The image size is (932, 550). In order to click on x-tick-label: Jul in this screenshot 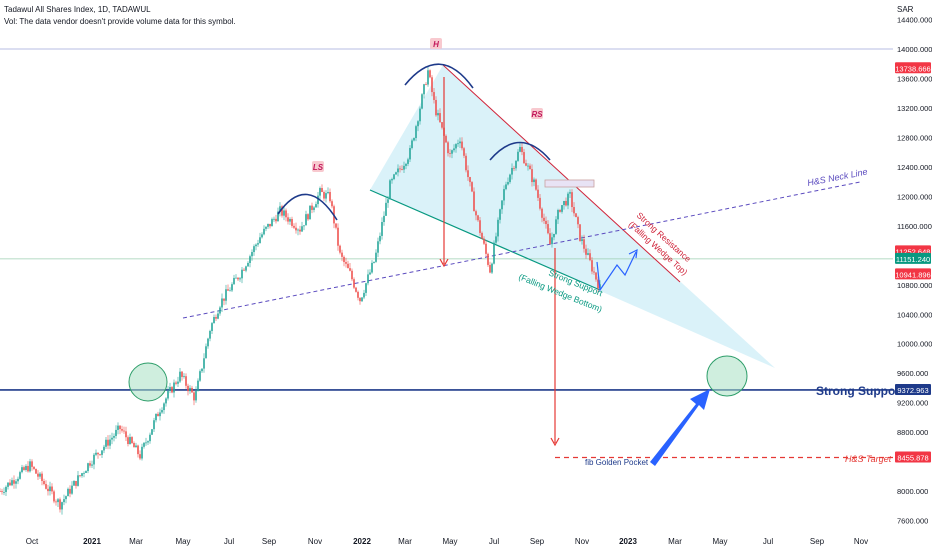, I will do `click(229, 541)`.